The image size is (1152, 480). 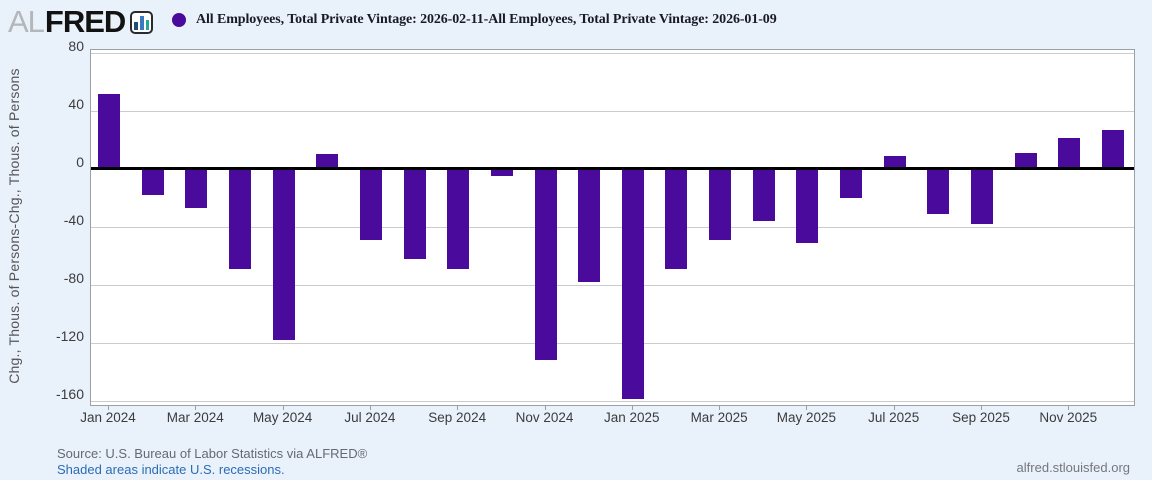 What do you see at coordinates (982, 196) in the screenshot?
I see `bar-sep-2025` at bounding box center [982, 196].